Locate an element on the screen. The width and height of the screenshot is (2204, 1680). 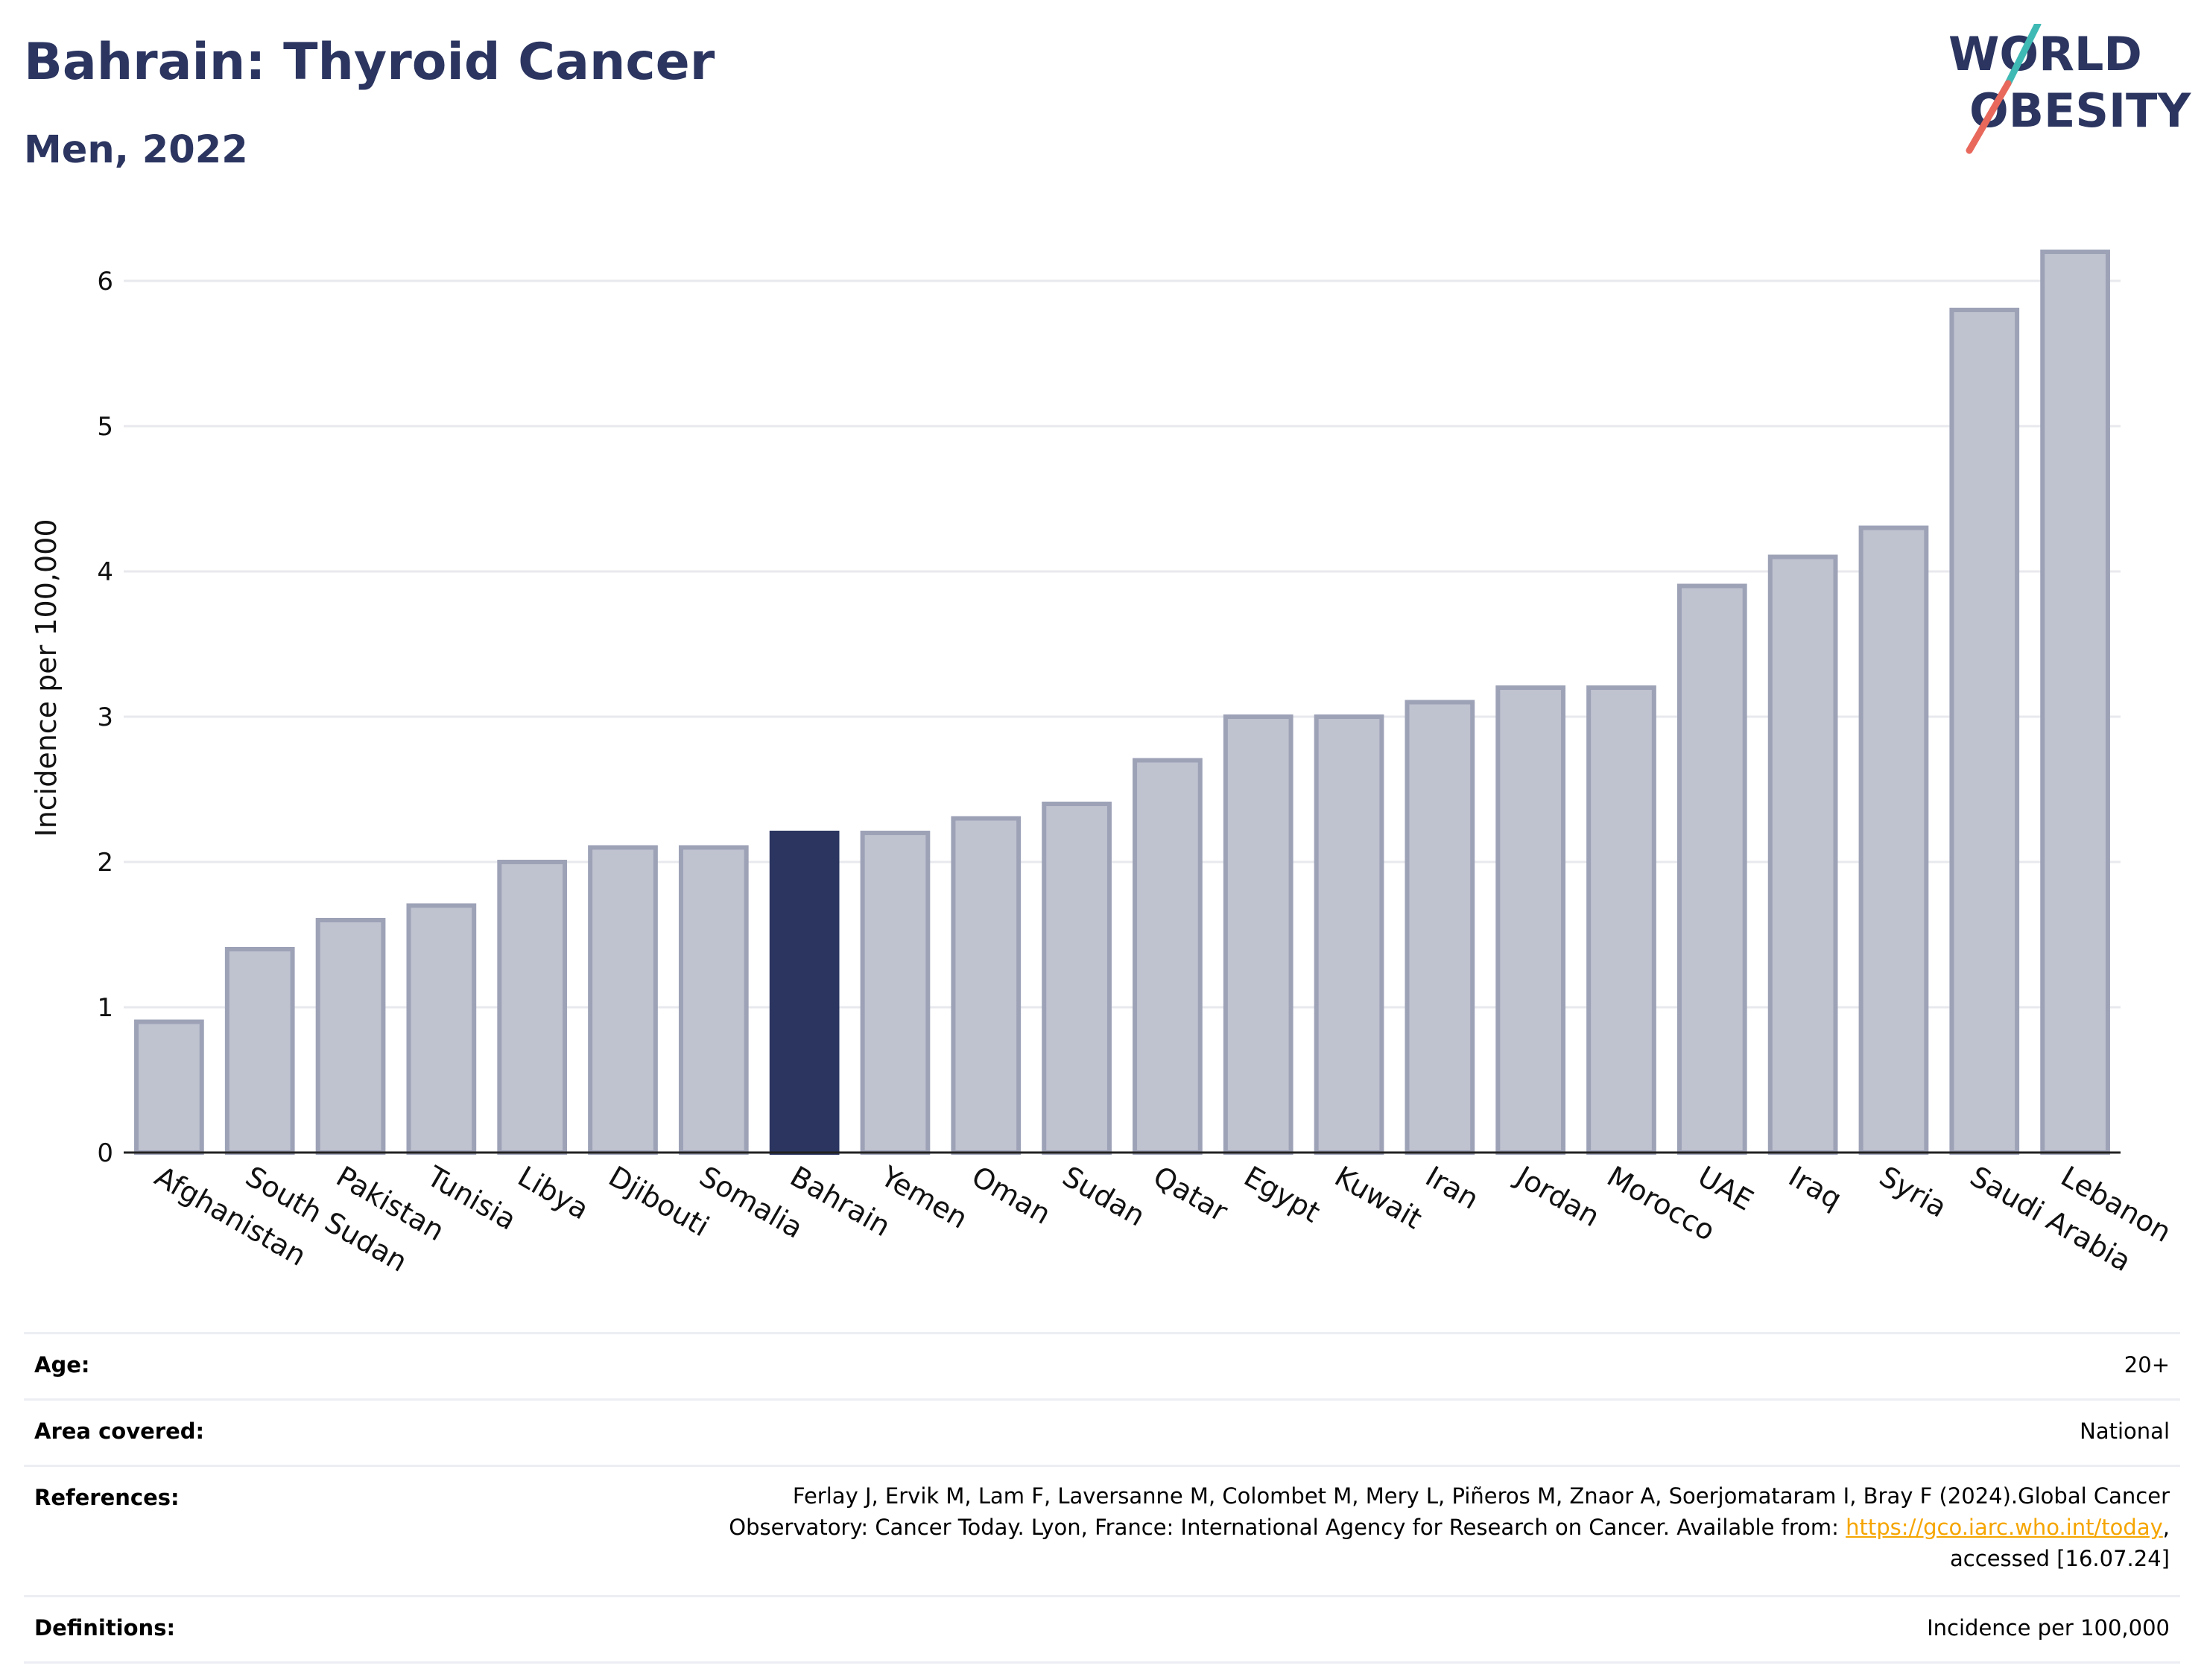
meta-label-area-covered: Area covered: is located at coordinates (119, 1431).